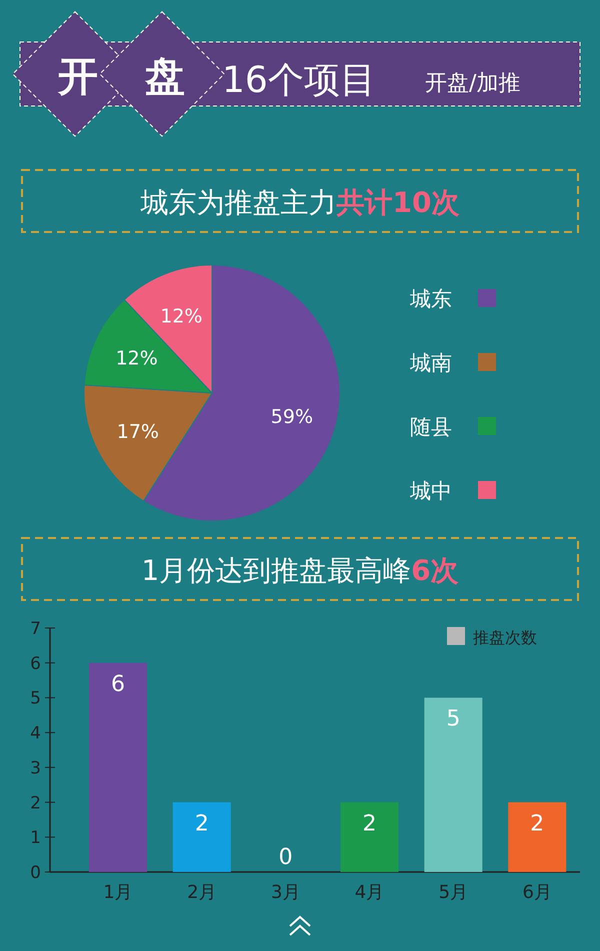  What do you see at coordinates (35, 629) in the screenshot?
I see `y-tick-label: 7` at bounding box center [35, 629].